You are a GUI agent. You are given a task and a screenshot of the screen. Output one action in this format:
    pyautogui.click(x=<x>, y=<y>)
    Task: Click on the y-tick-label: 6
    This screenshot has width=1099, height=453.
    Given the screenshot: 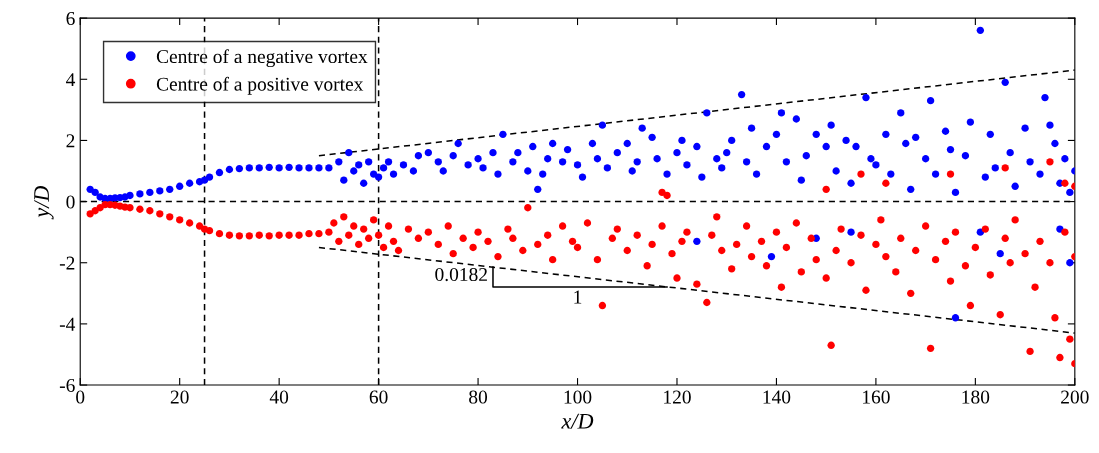 What is the action you would take?
    pyautogui.click(x=70, y=18)
    